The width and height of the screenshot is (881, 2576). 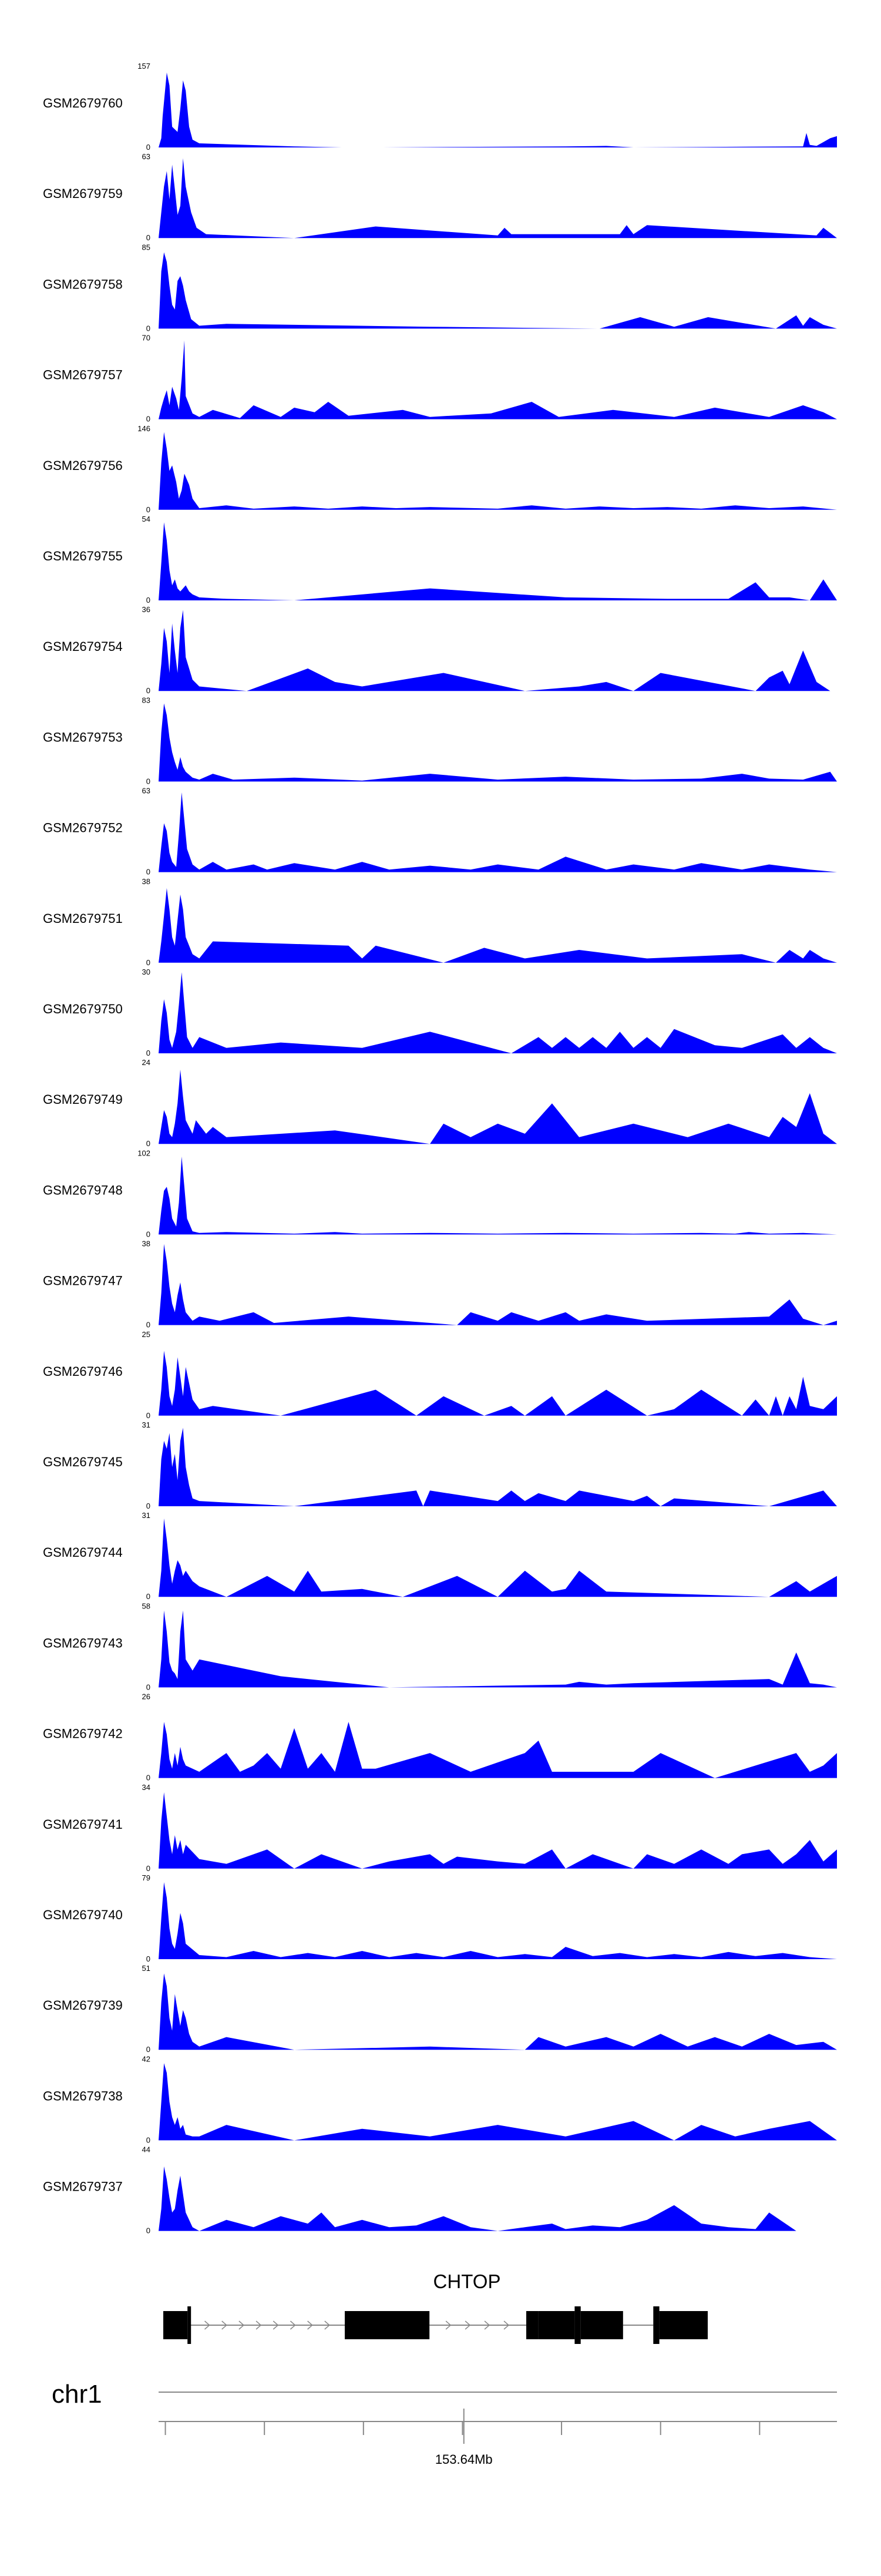 I want to click on track-GSM2679742: GSM2679742 26 0, so click(x=440, y=1737).